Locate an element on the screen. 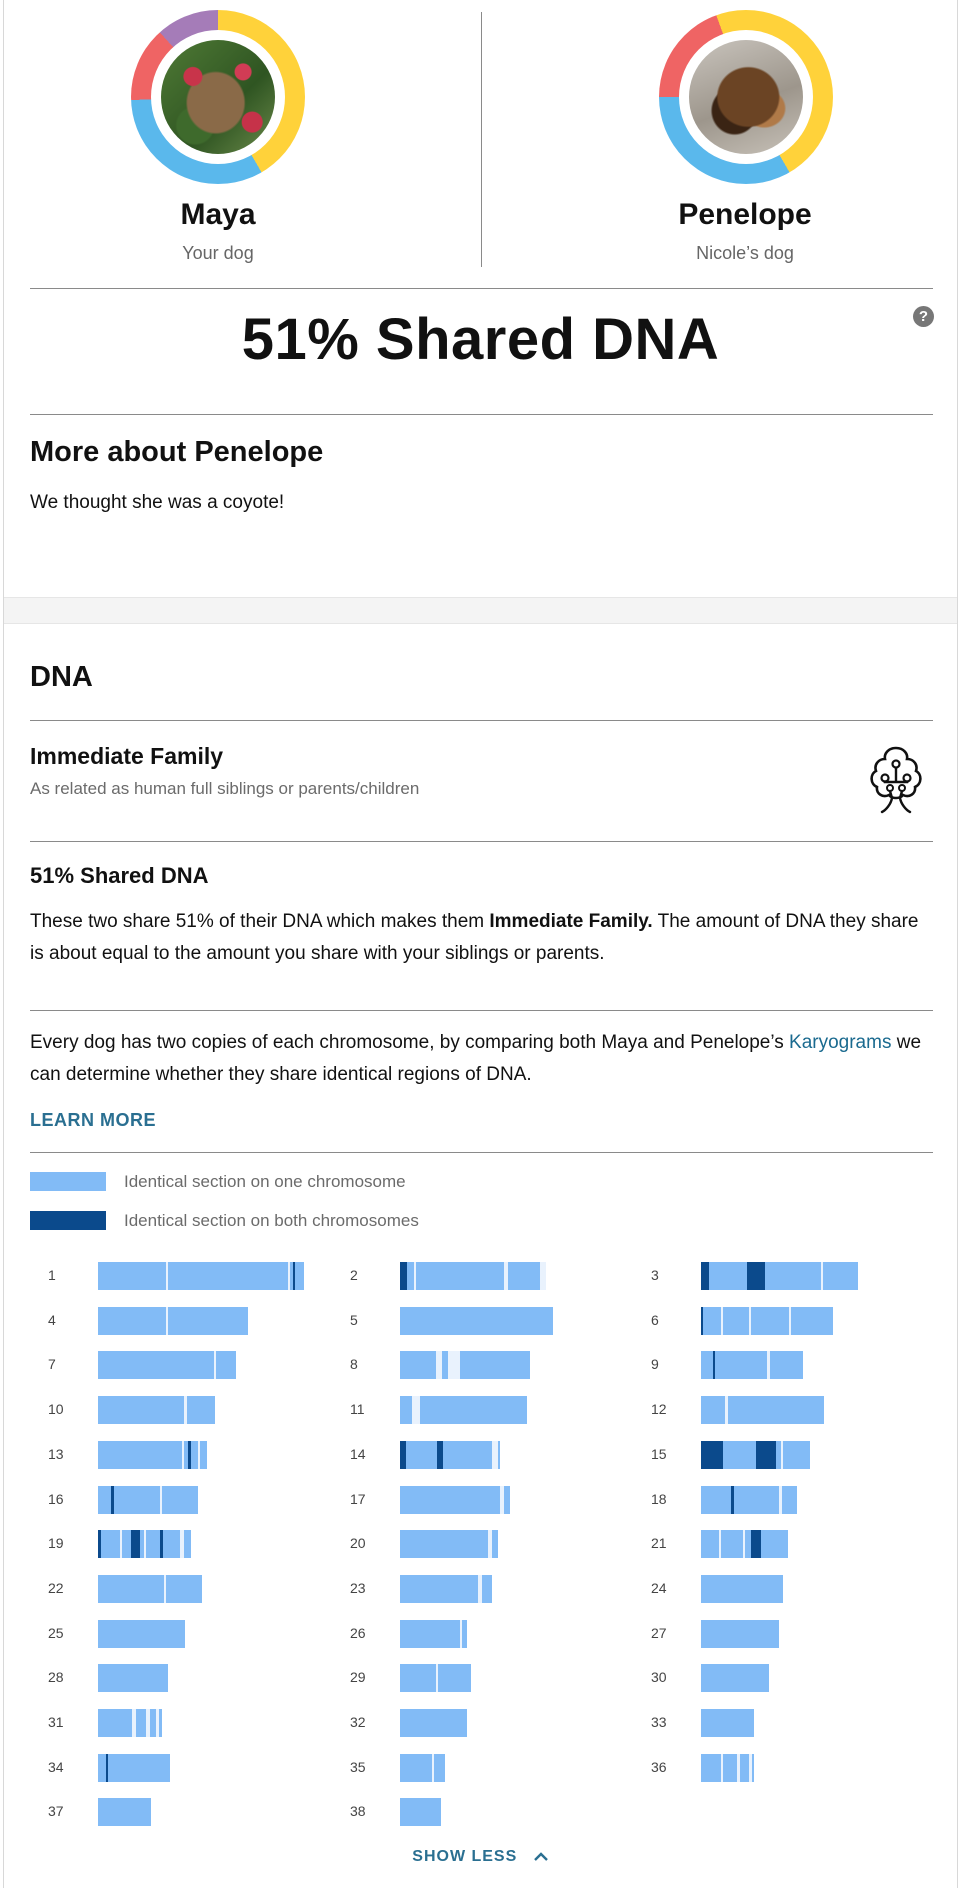  chromosome-number: 4 is located at coordinates (52, 1319).